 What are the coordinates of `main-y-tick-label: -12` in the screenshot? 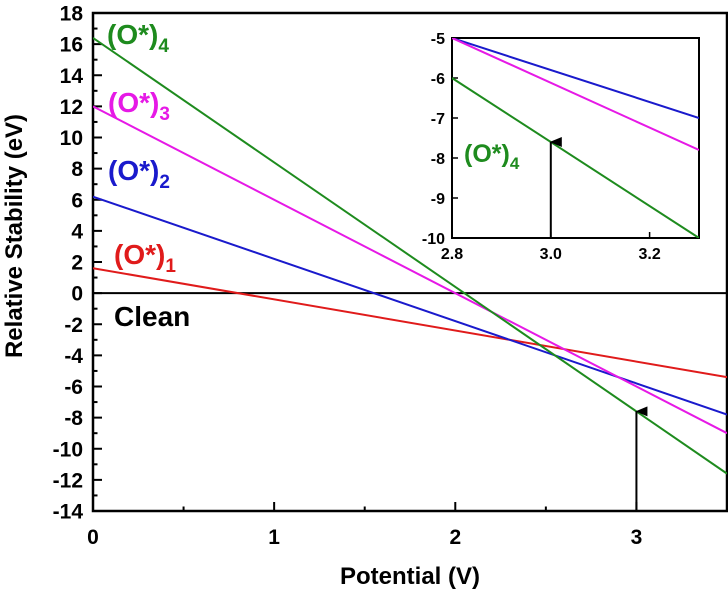 It's located at (68, 480).